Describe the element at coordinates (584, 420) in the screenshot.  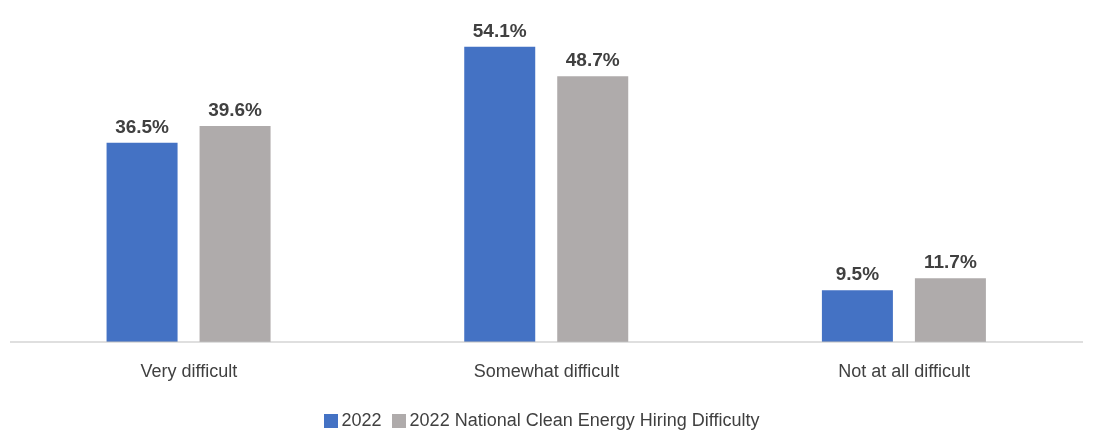
I see `legend-label: 2022 National Clean Energy Hiring Difficulty` at that location.